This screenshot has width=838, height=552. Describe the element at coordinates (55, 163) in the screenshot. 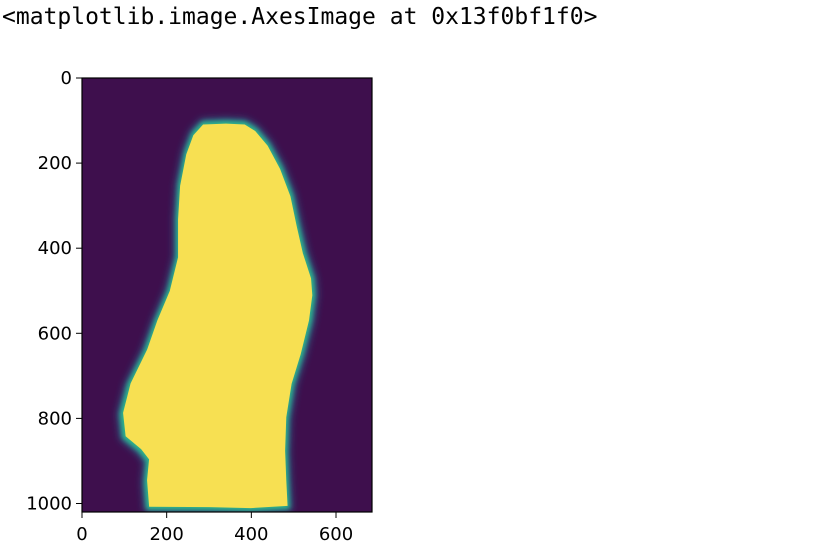

I see `y-tick-label: 200` at that location.